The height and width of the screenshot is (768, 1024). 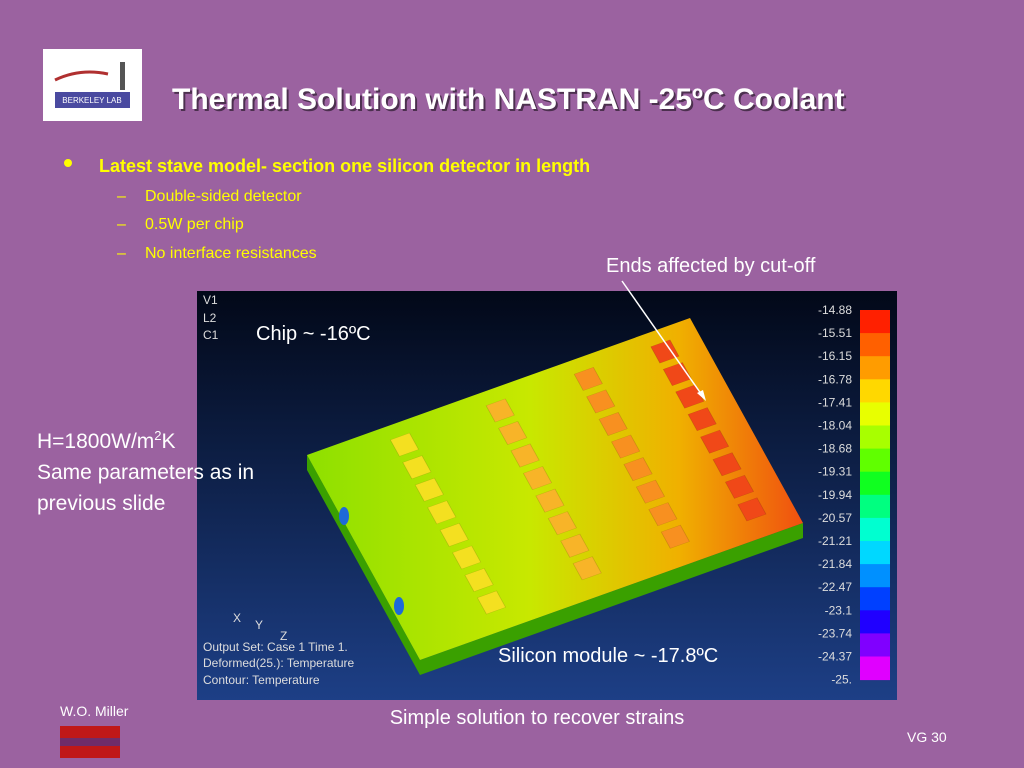 What do you see at coordinates (835, 402) in the screenshot?
I see `colorbar-label: -17.41` at bounding box center [835, 402].